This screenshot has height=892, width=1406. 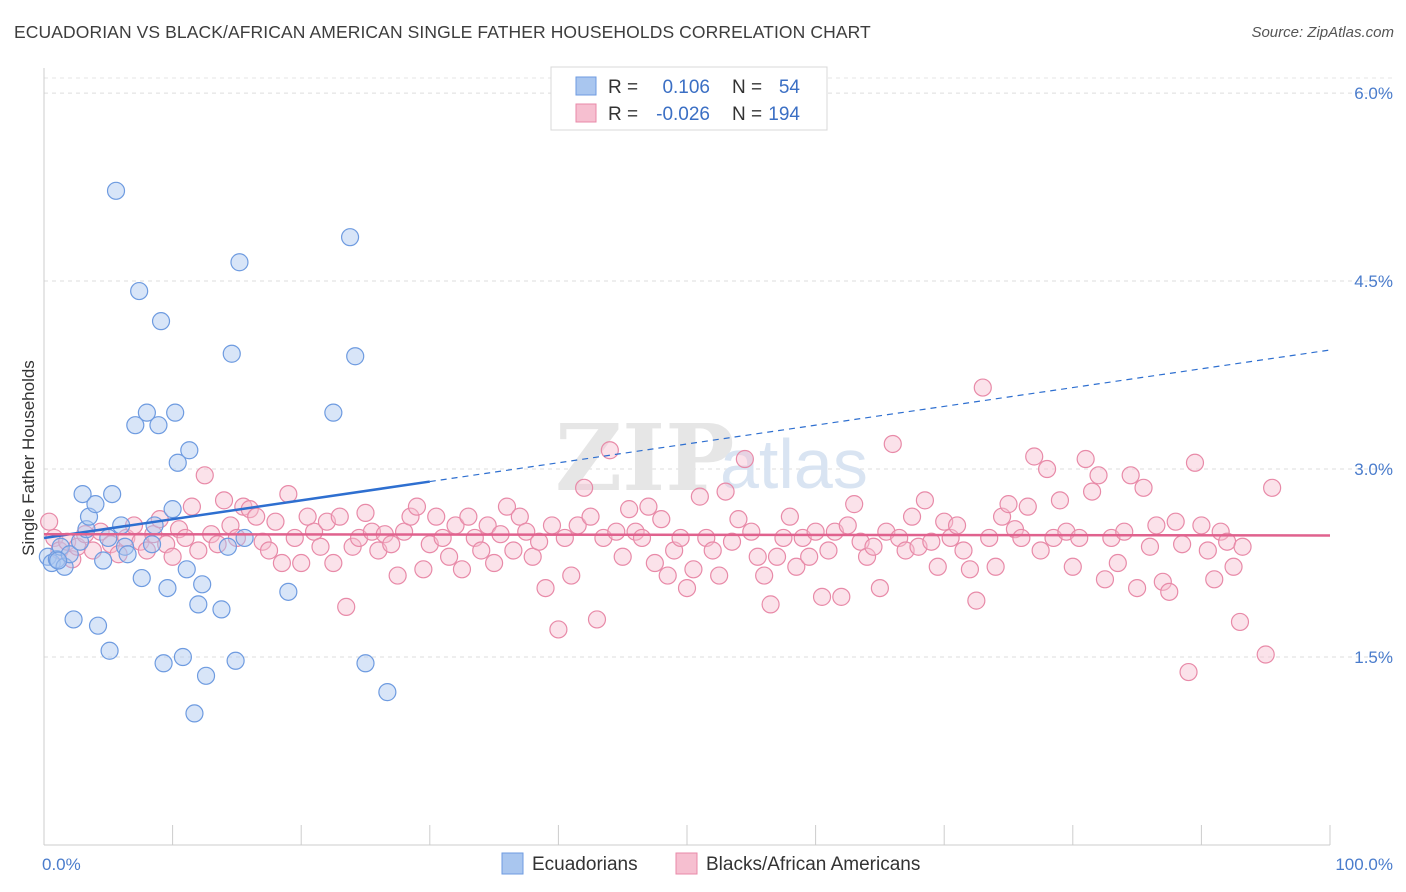 I want to click on legend-swatch-black, so click(x=686, y=863).